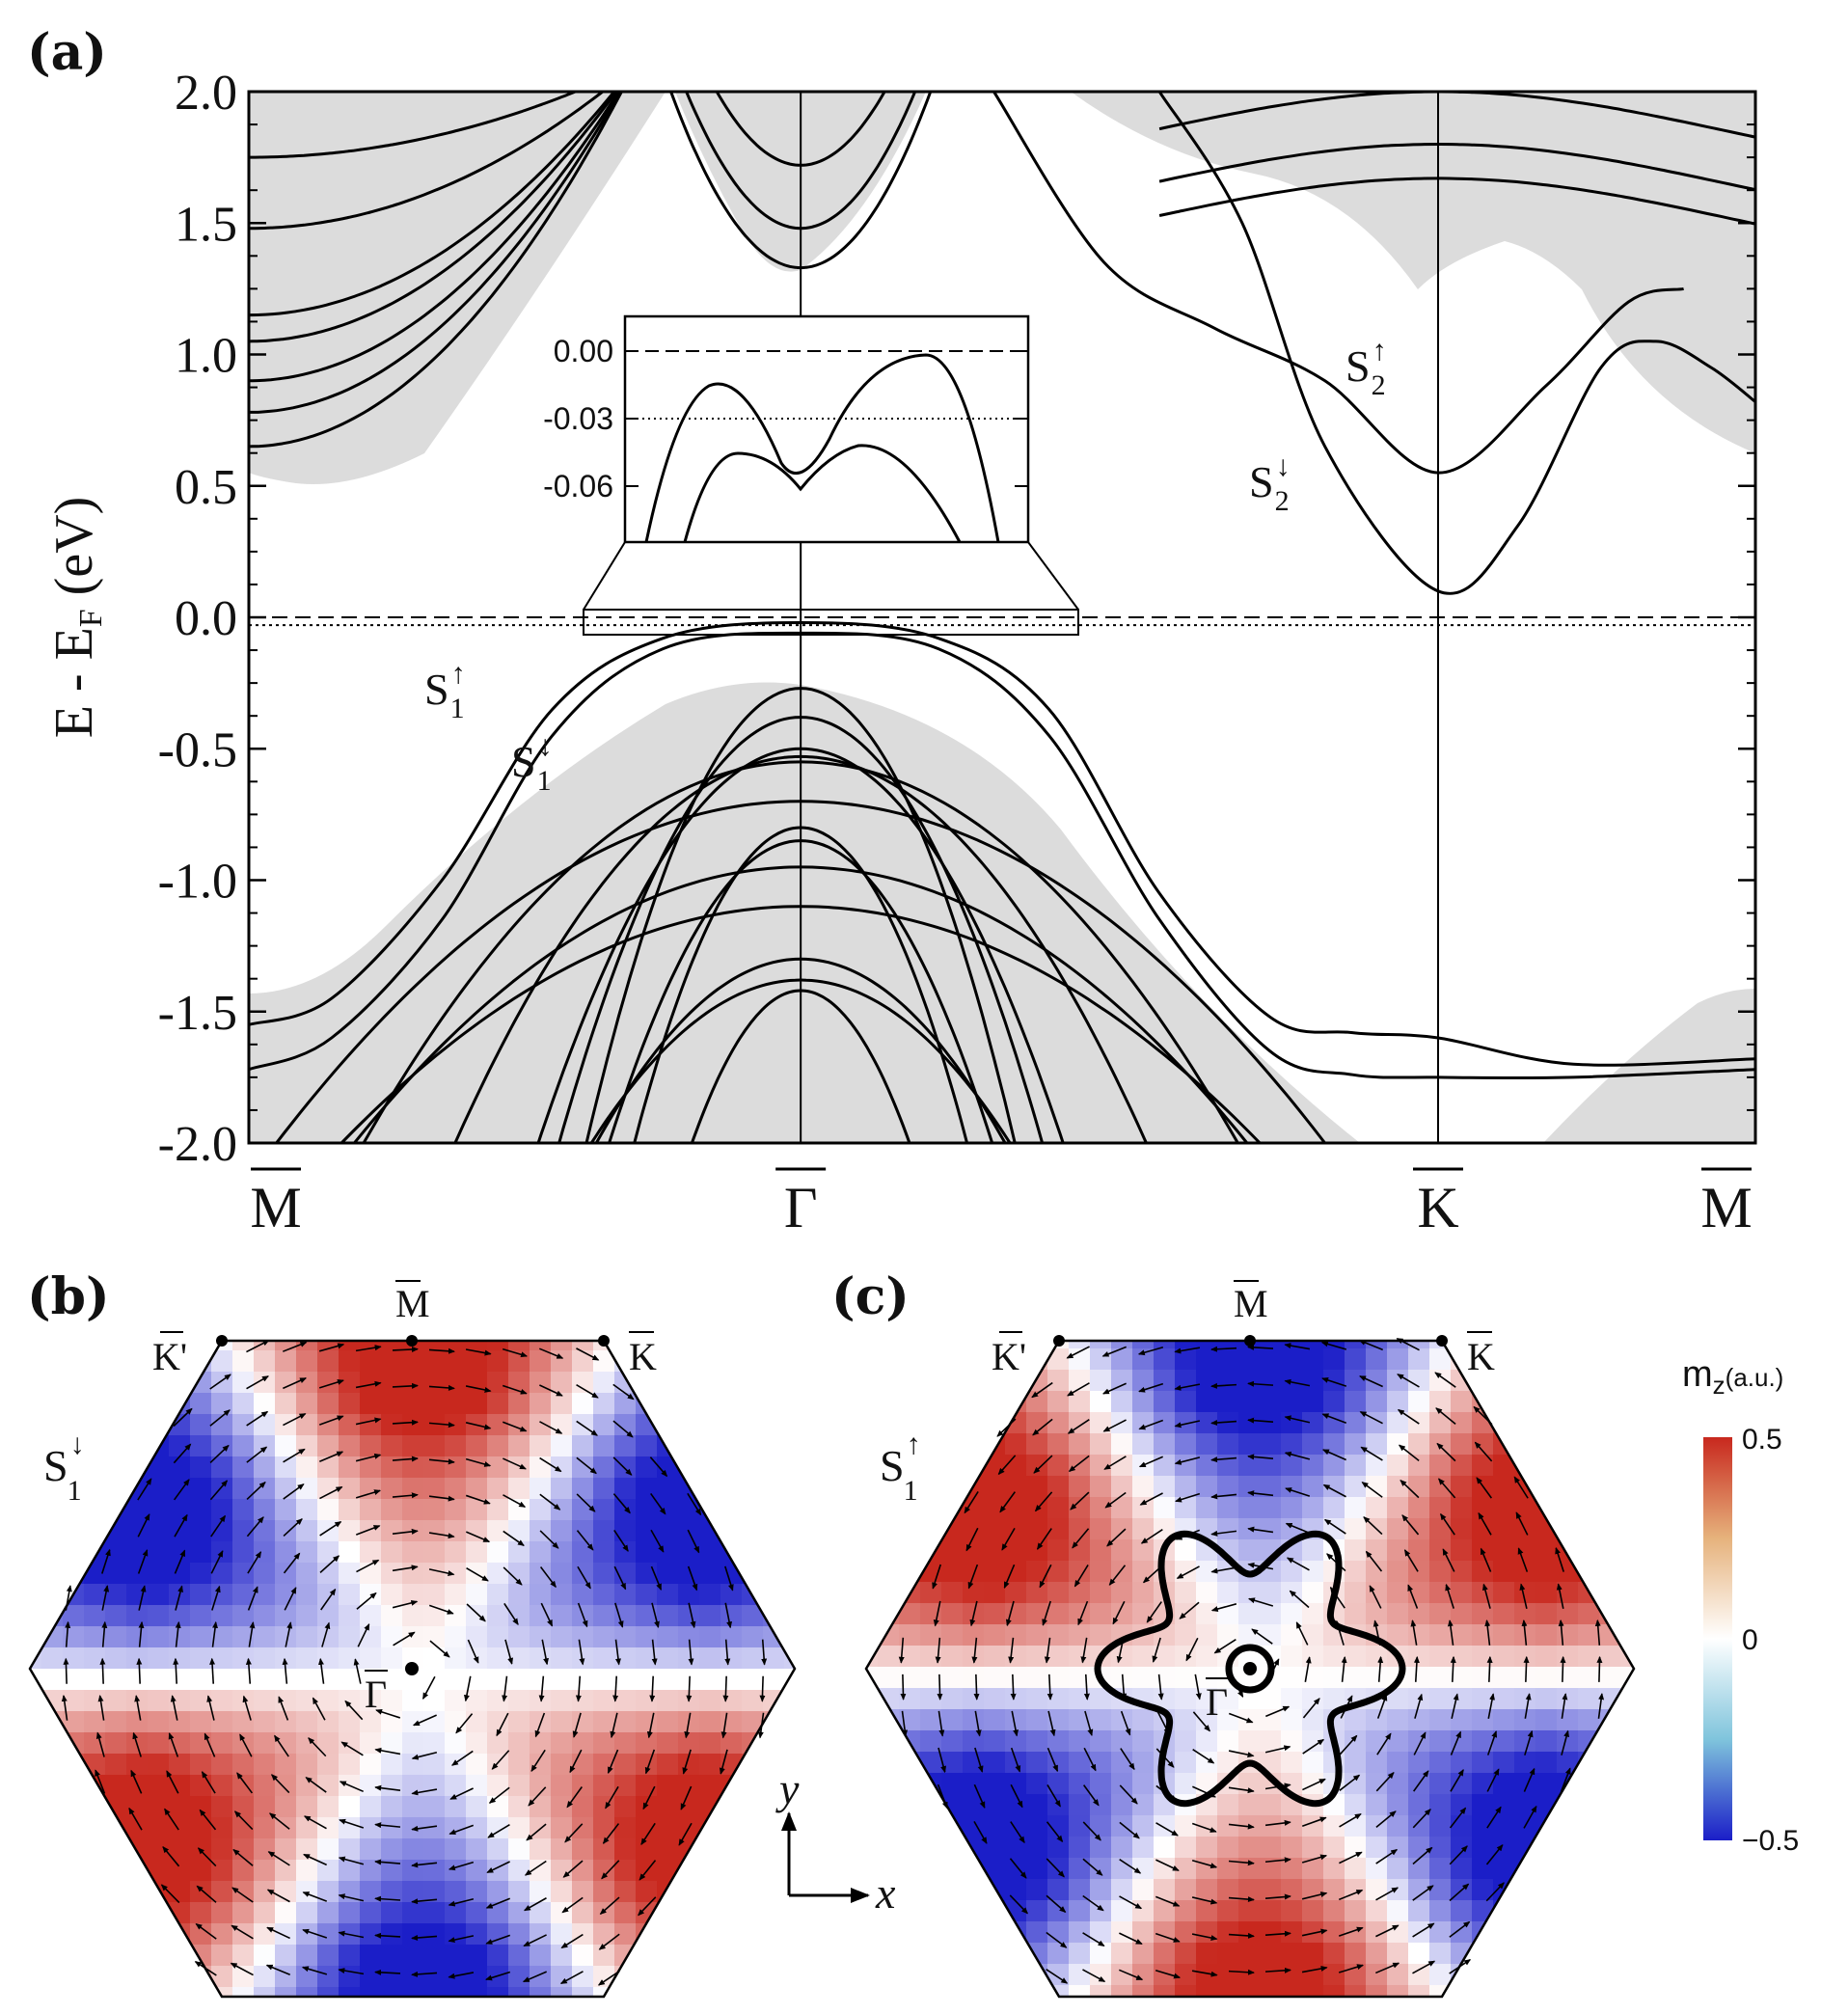 Image resolution: width=1848 pixels, height=2014 pixels. Describe the element at coordinates (1270, 483) in the screenshot. I see `label-s2-down: S↓ 2` at that location.